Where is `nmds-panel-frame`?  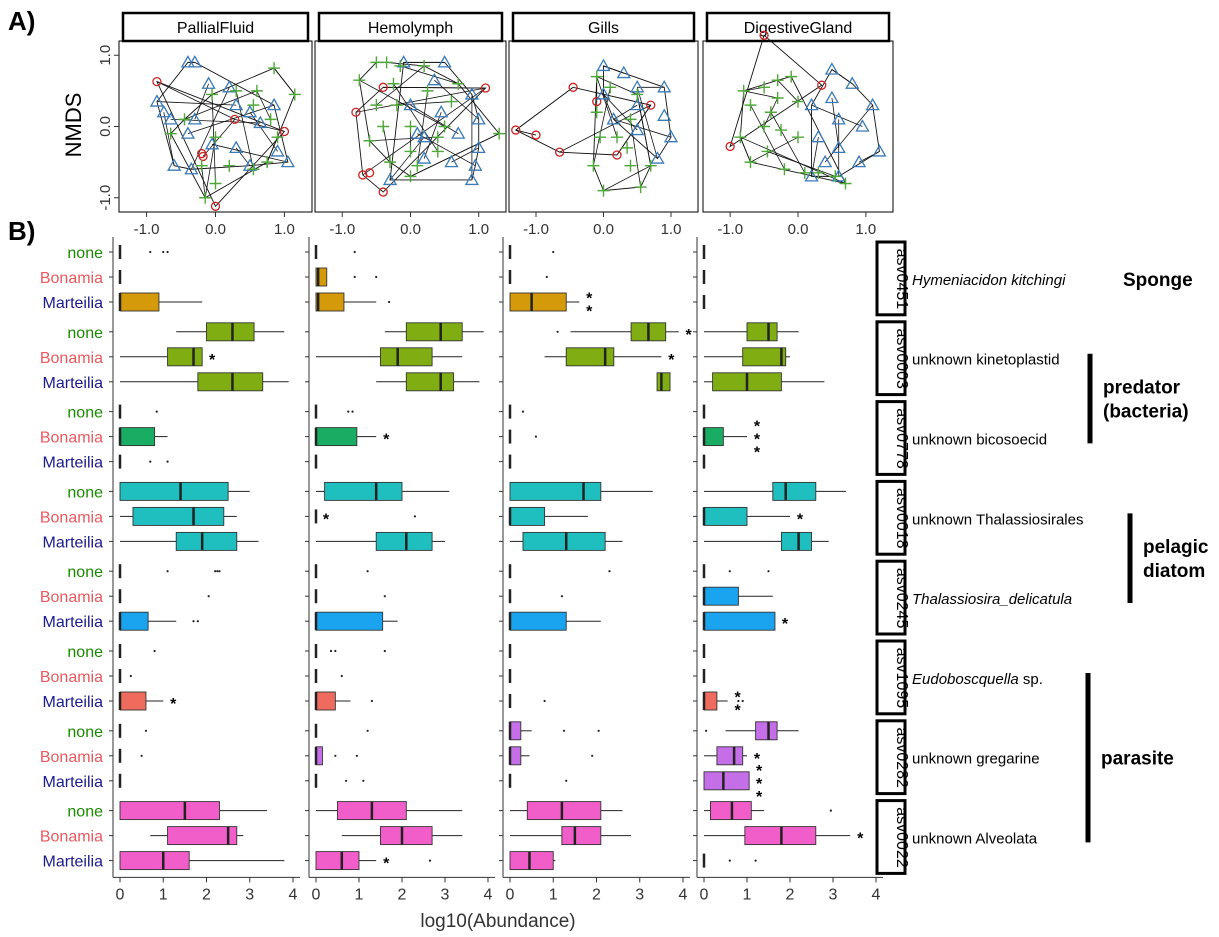
nmds-panel-frame is located at coordinates (798, 126).